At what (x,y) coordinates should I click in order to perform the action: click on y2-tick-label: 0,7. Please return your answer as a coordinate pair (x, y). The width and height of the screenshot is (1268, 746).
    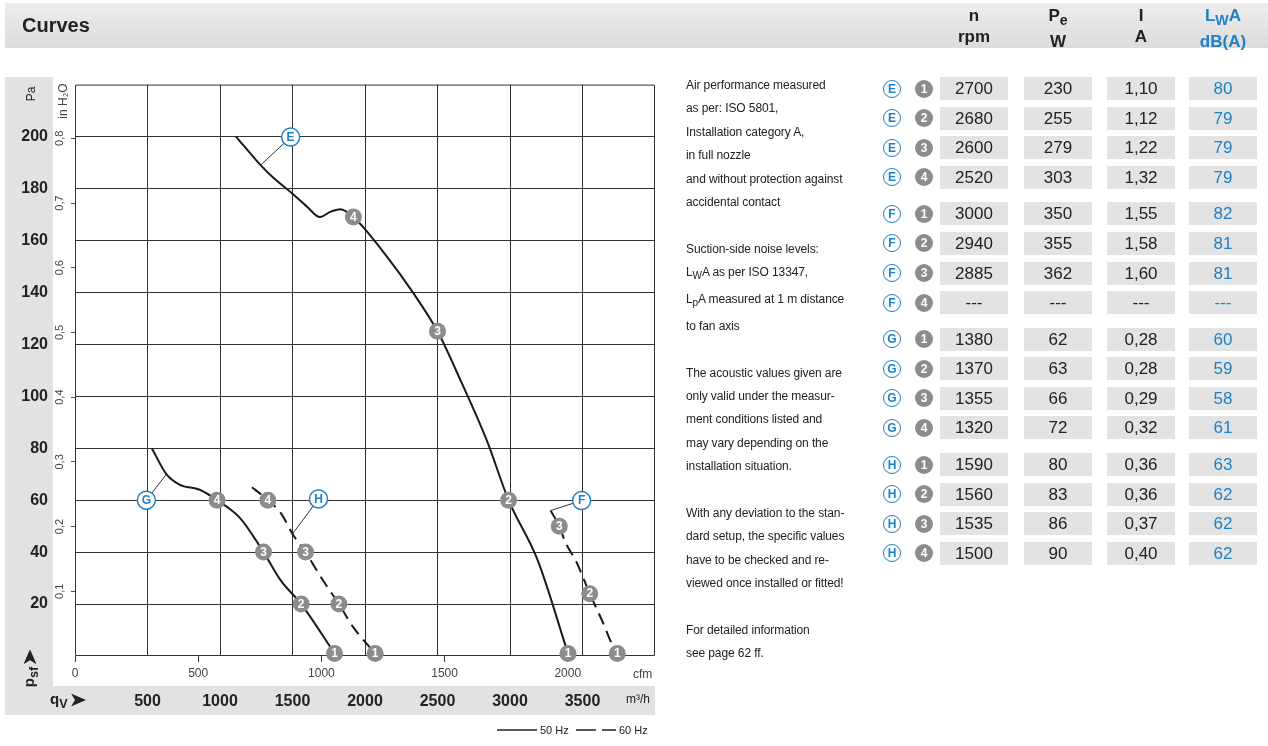
    Looking at the image, I should click on (59, 203).